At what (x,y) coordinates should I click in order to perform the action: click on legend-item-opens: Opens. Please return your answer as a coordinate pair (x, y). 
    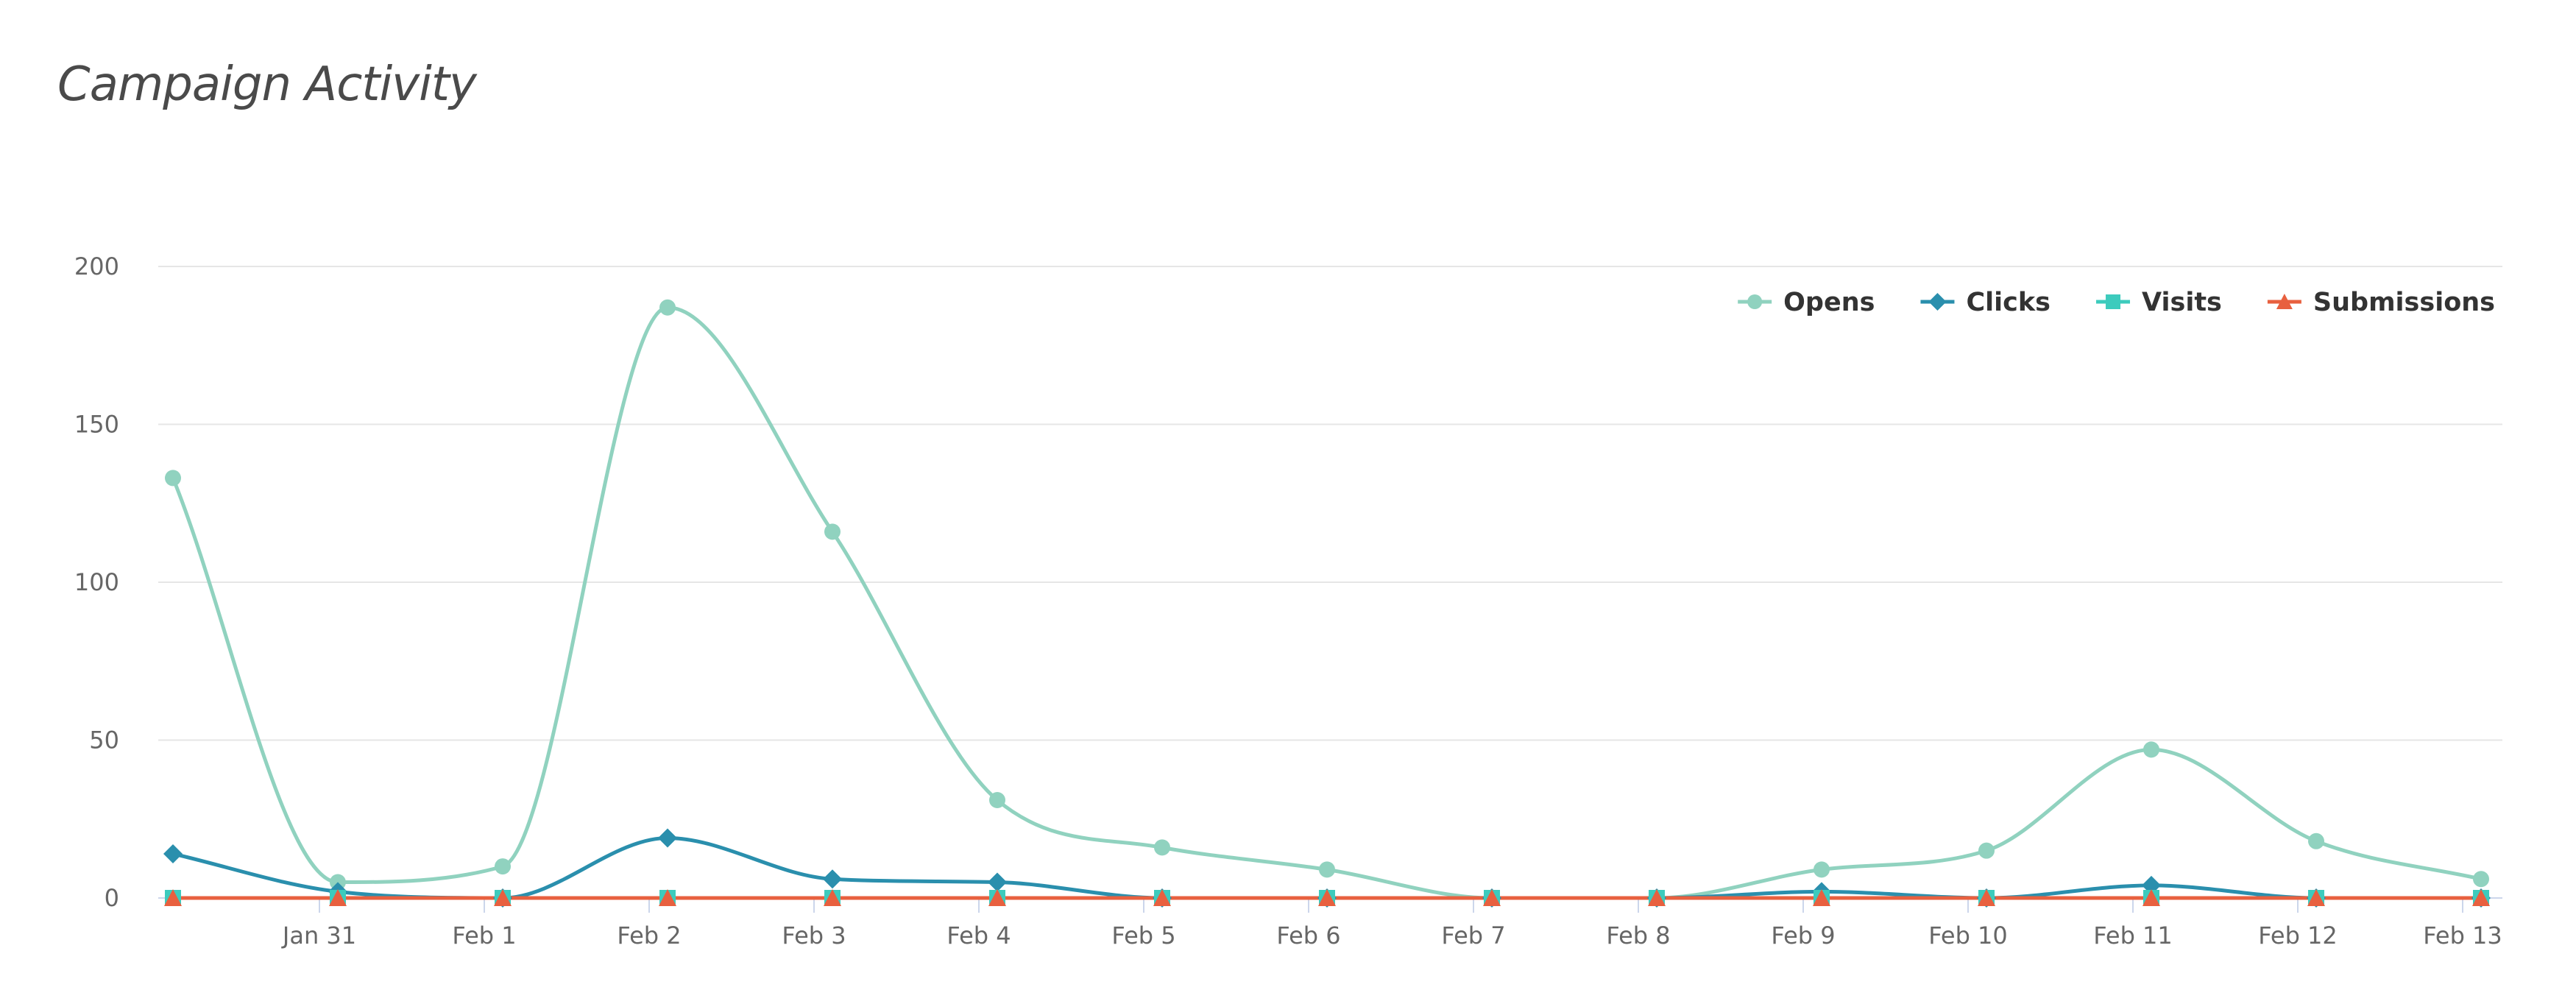
    Looking at the image, I should click on (1806, 302).